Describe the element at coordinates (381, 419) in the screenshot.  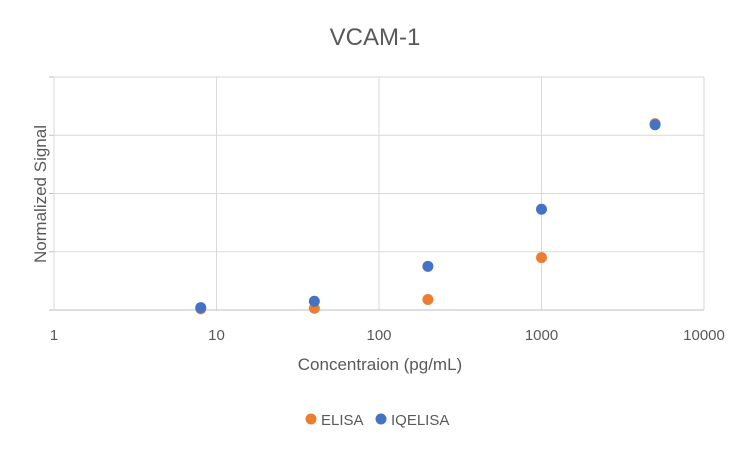
I see `legend-marker-iqelisa` at that location.